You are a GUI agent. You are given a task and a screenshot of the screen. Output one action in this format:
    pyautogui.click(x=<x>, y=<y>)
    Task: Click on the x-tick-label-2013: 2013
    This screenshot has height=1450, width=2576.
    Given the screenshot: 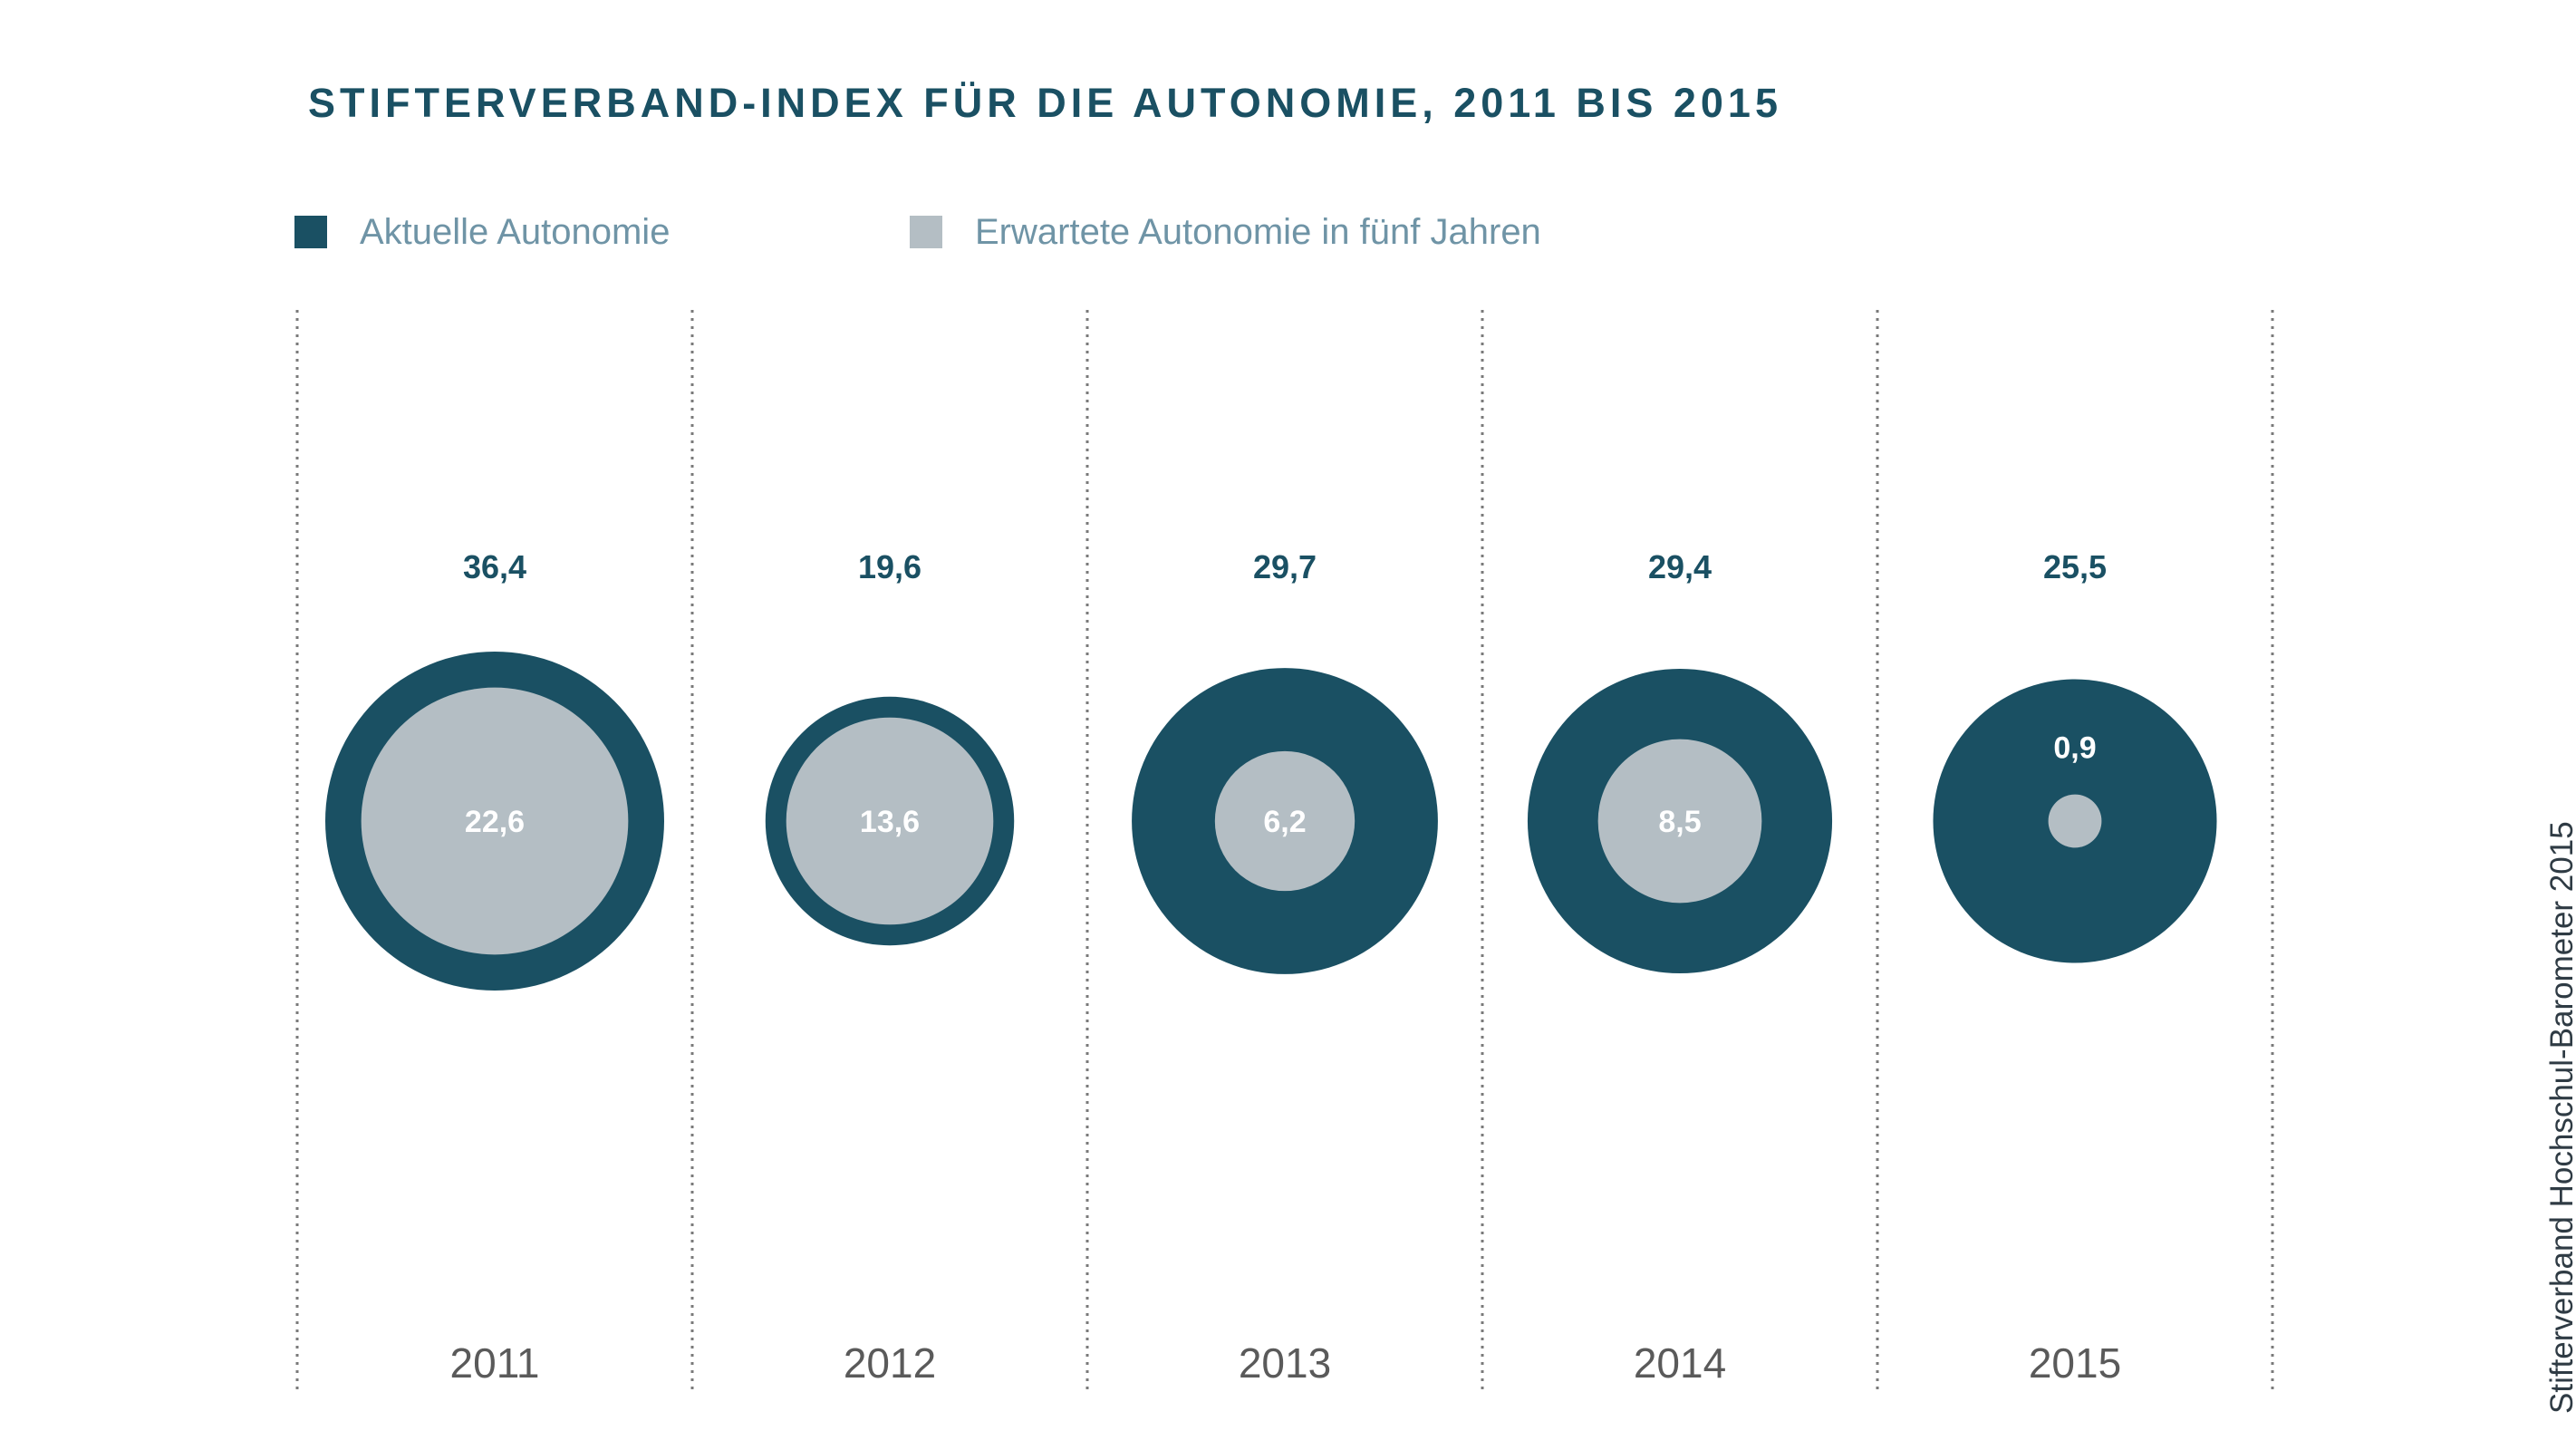 What is the action you would take?
    pyautogui.click(x=1285, y=1363)
    